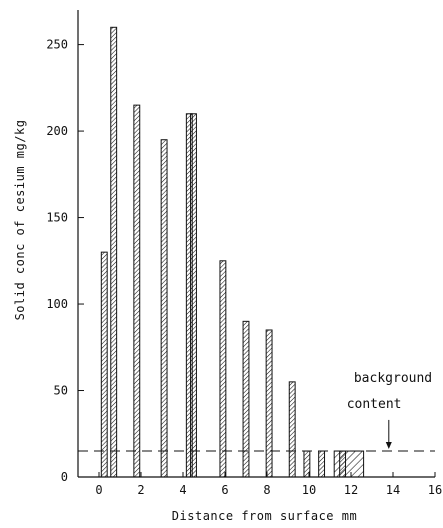 The image size is (443, 528). What do you see at coordinates (224, 490) in the screenshot?
I see `x-tick-label-3: 6` at bounding box center [224, 490].